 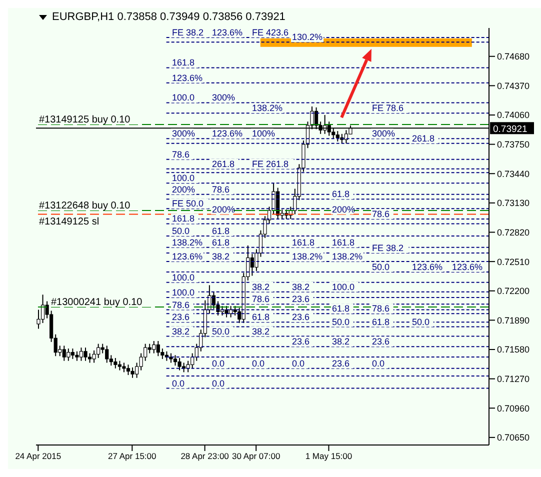 What do you see at coordinates (205, 456) in the screenshot?
I see `x-tick-label: 28 Apr 23:00` at bounding box center [205, 456].